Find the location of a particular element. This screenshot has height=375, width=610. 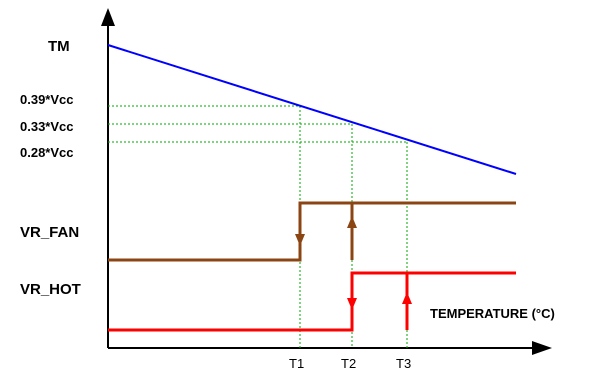

vr-hot-signal is located at coordinates (312, 301).